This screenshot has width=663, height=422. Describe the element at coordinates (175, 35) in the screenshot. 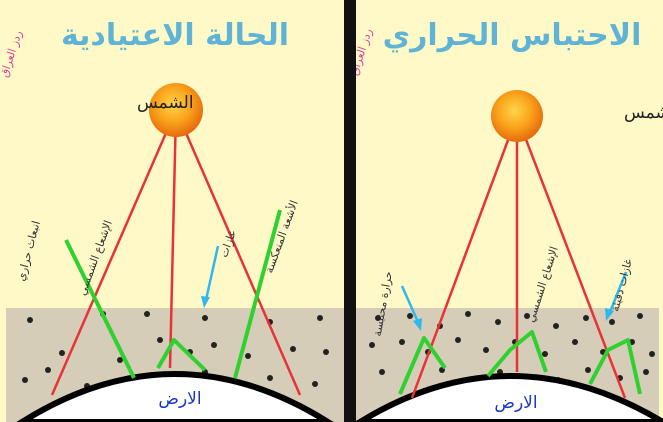

I see `panel-title-normal: الحالة الاعتيادية` at that location.